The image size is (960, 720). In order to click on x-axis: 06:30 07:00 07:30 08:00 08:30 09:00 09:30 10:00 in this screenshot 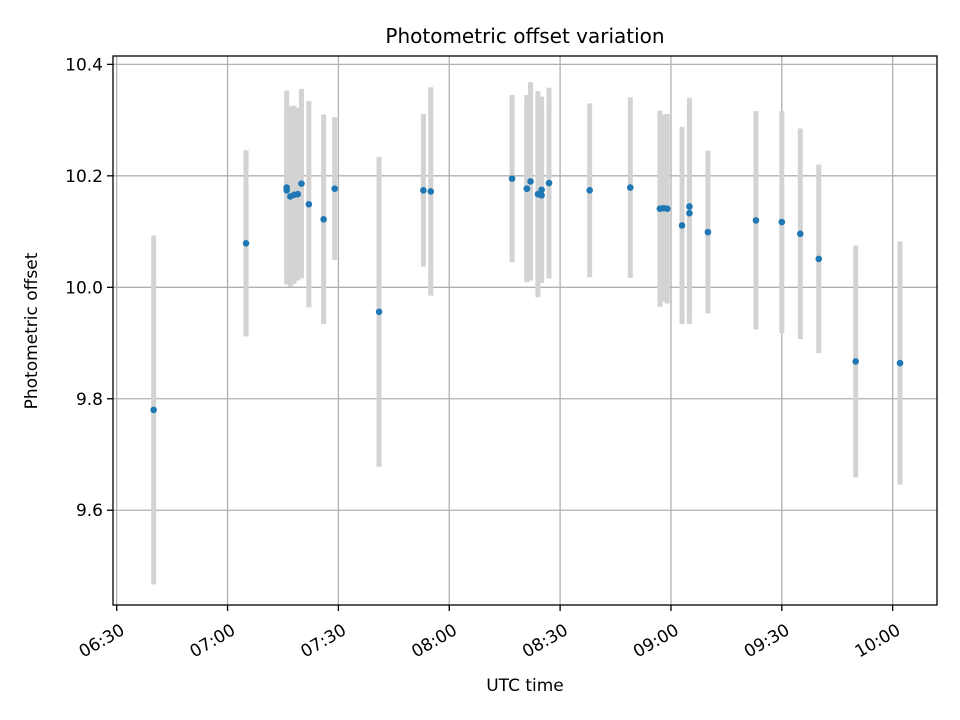, I will do `click(490, 633)`.